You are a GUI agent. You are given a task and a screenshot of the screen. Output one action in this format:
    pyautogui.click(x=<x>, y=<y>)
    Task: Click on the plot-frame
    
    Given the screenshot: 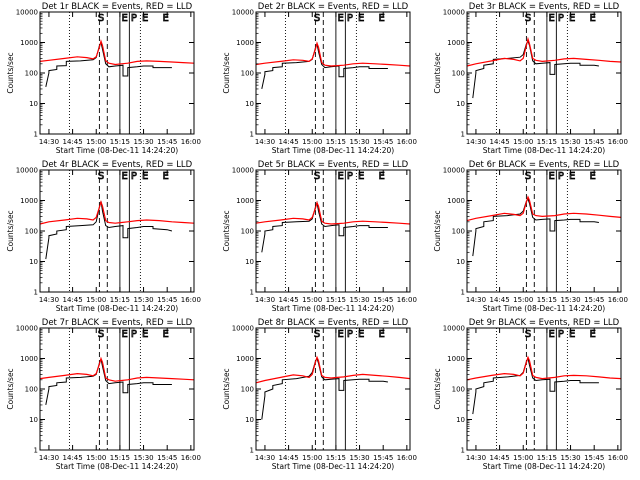 What is the action you would take?
    pyautogui.click(x=117, y=389)
    